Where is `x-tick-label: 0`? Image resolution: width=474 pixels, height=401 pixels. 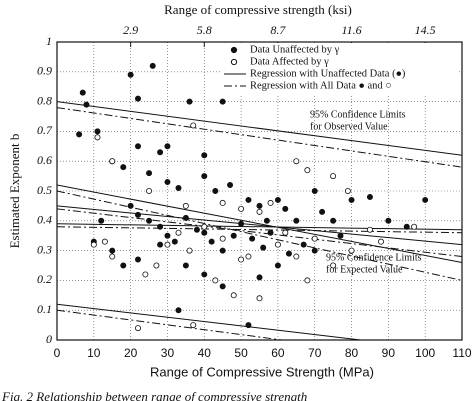
x-tick-label: 0 is located at coordinates (57, 353).